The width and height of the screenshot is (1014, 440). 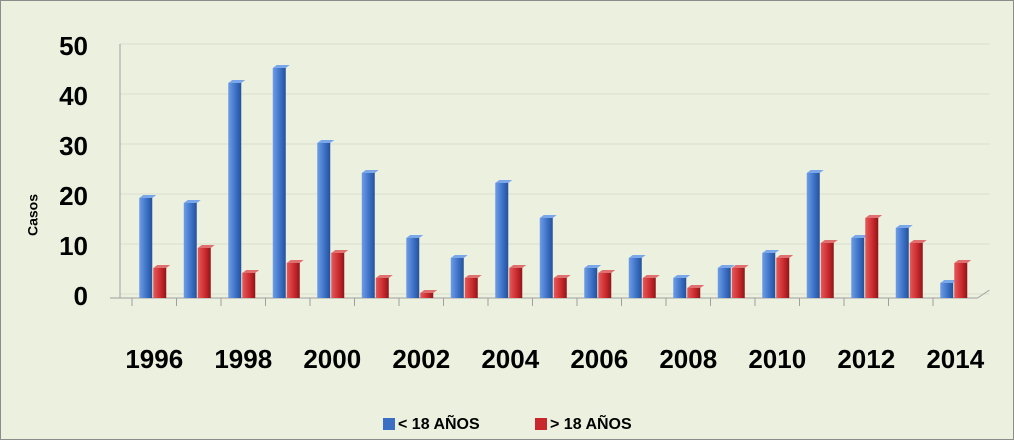 What do you see at coordinates (73, 246) in the screenshot?
I see `y-tick-label: 10` at bounding box center [73, 246].